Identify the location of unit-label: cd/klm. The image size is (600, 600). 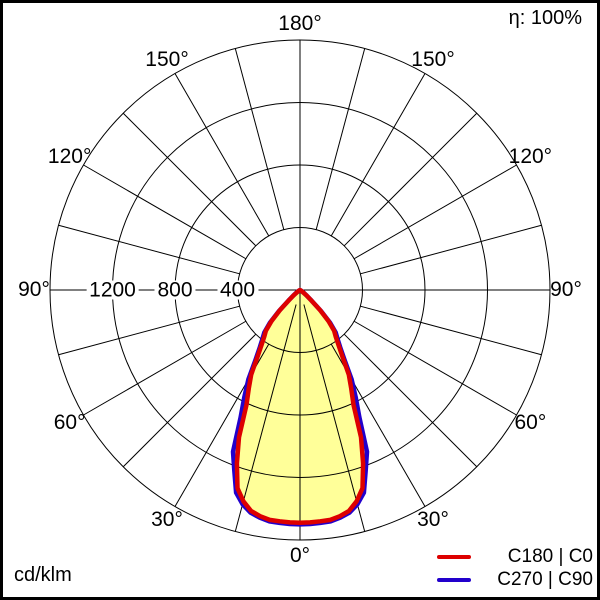
(43, 575).